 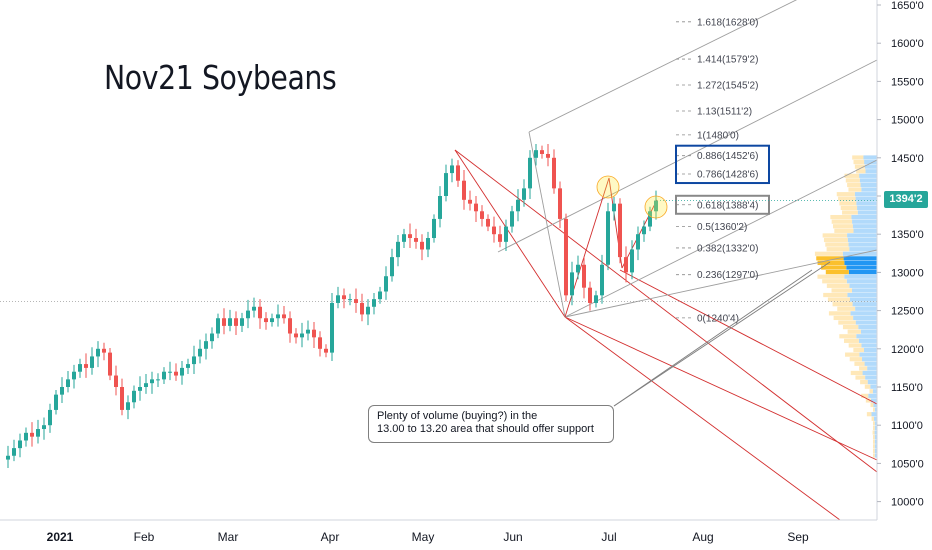 What do you see at coordinates (724, 112) in the screenshot?
I see `fib-level-label: 1.13(1511'2)` at bounding box center [724, 112].